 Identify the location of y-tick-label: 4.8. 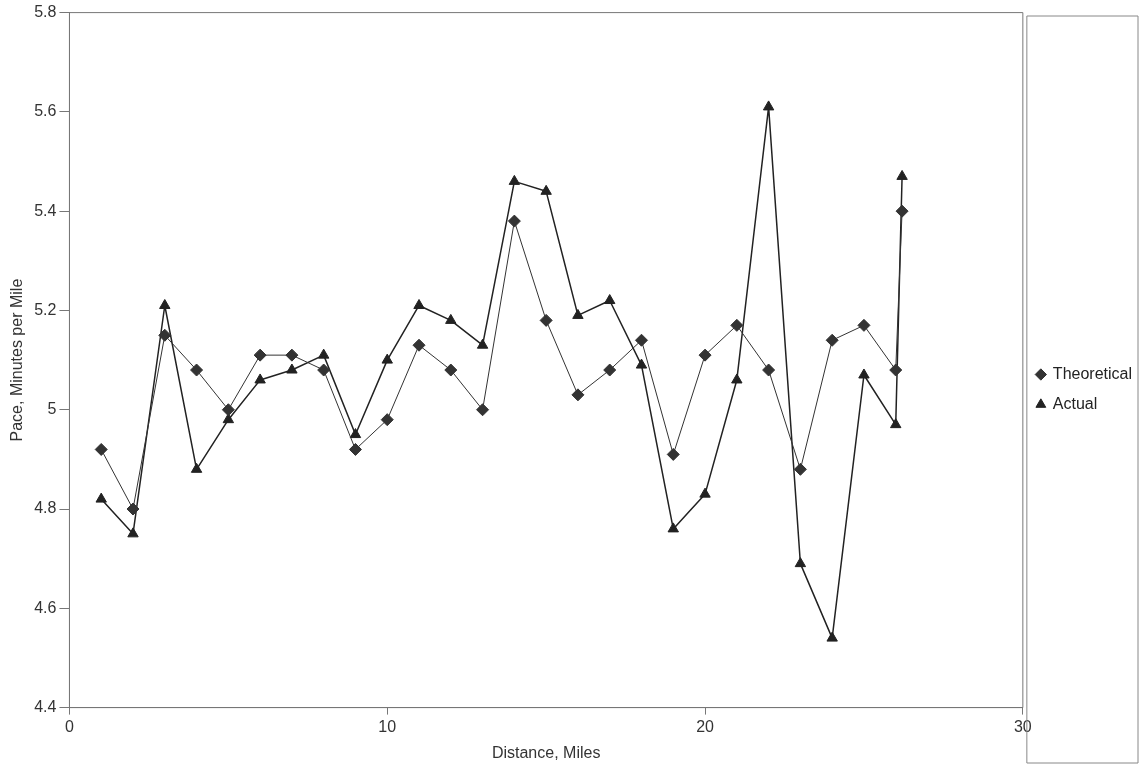
(45, 508).